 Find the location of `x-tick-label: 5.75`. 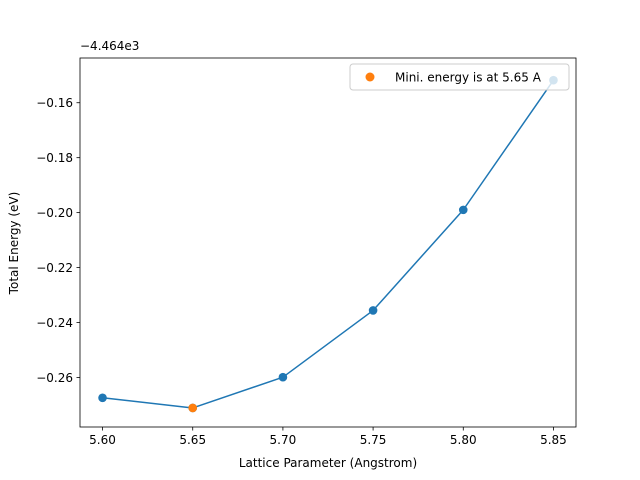

x-tick-label: 5.75 is located at coordinates (373, 440).